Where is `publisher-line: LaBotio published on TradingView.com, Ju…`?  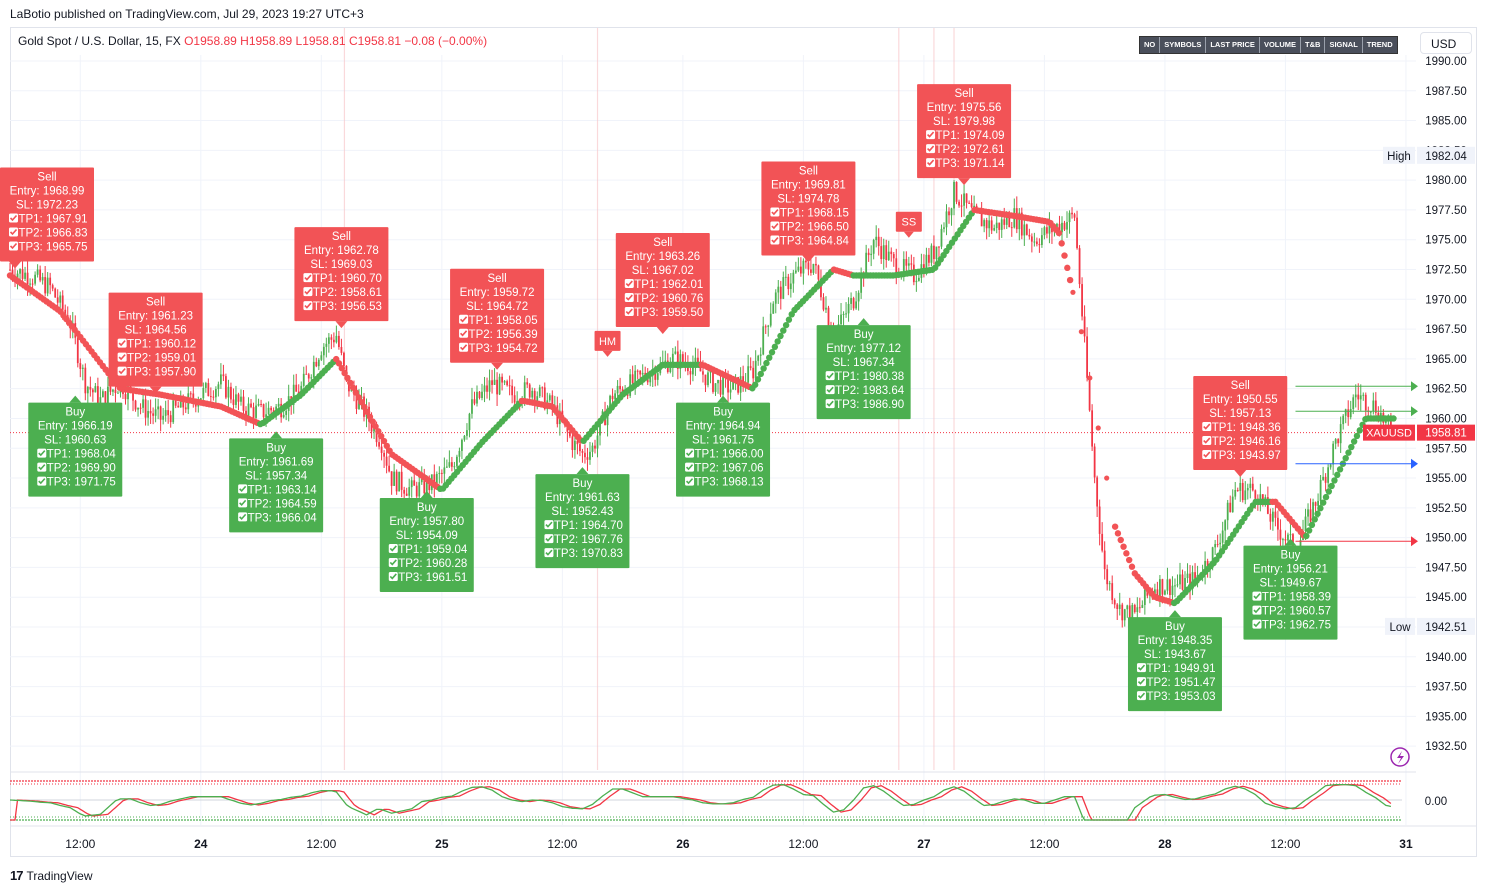 publisher-line: LaBotio published on TradingView.com, Ju… is located at coordinates (187, 14).